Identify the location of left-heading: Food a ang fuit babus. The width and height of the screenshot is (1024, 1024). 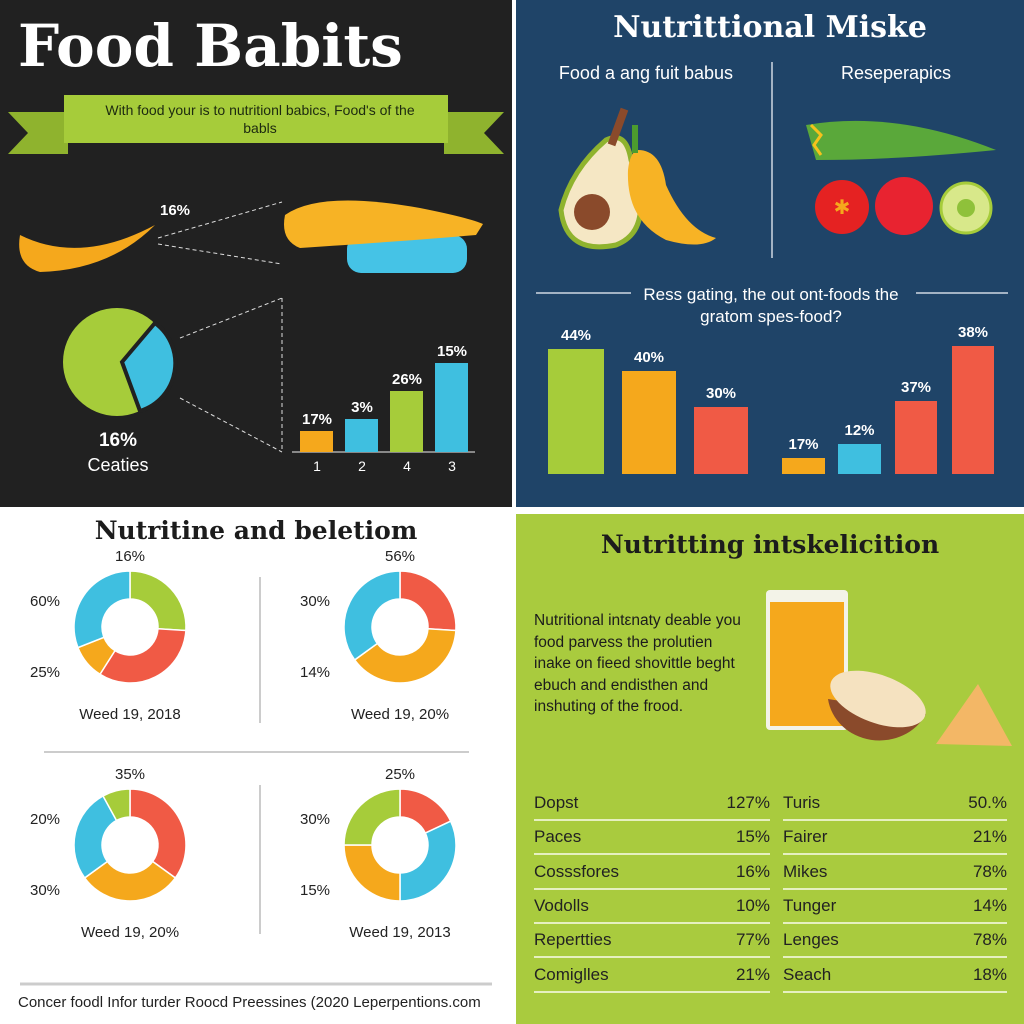
(646, 73).